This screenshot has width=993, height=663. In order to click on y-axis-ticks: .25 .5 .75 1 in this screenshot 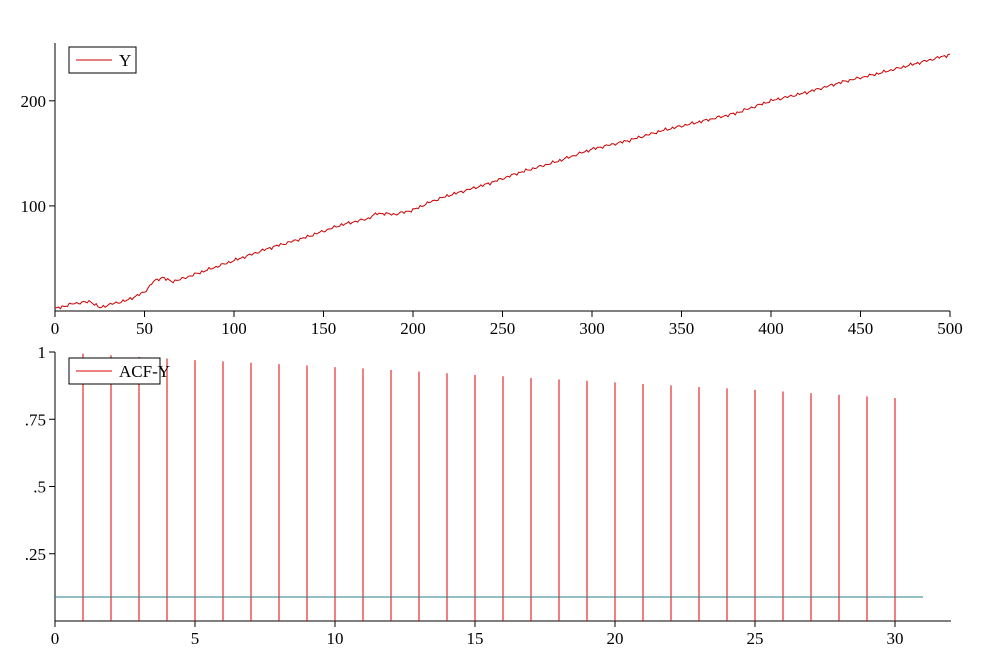, I will do `click(40, 453)`.